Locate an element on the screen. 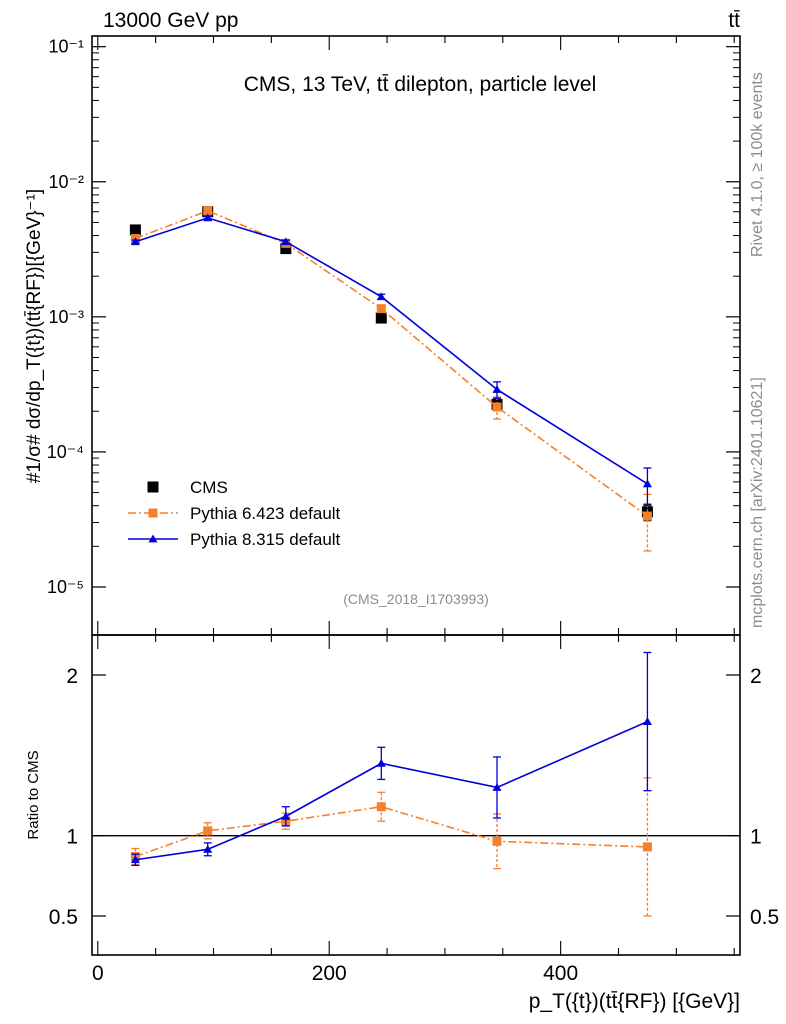 The height and width of the screenshot is (1024, 786). ratio-series-pythia-6-423-default is located at coordinates (391, 847).